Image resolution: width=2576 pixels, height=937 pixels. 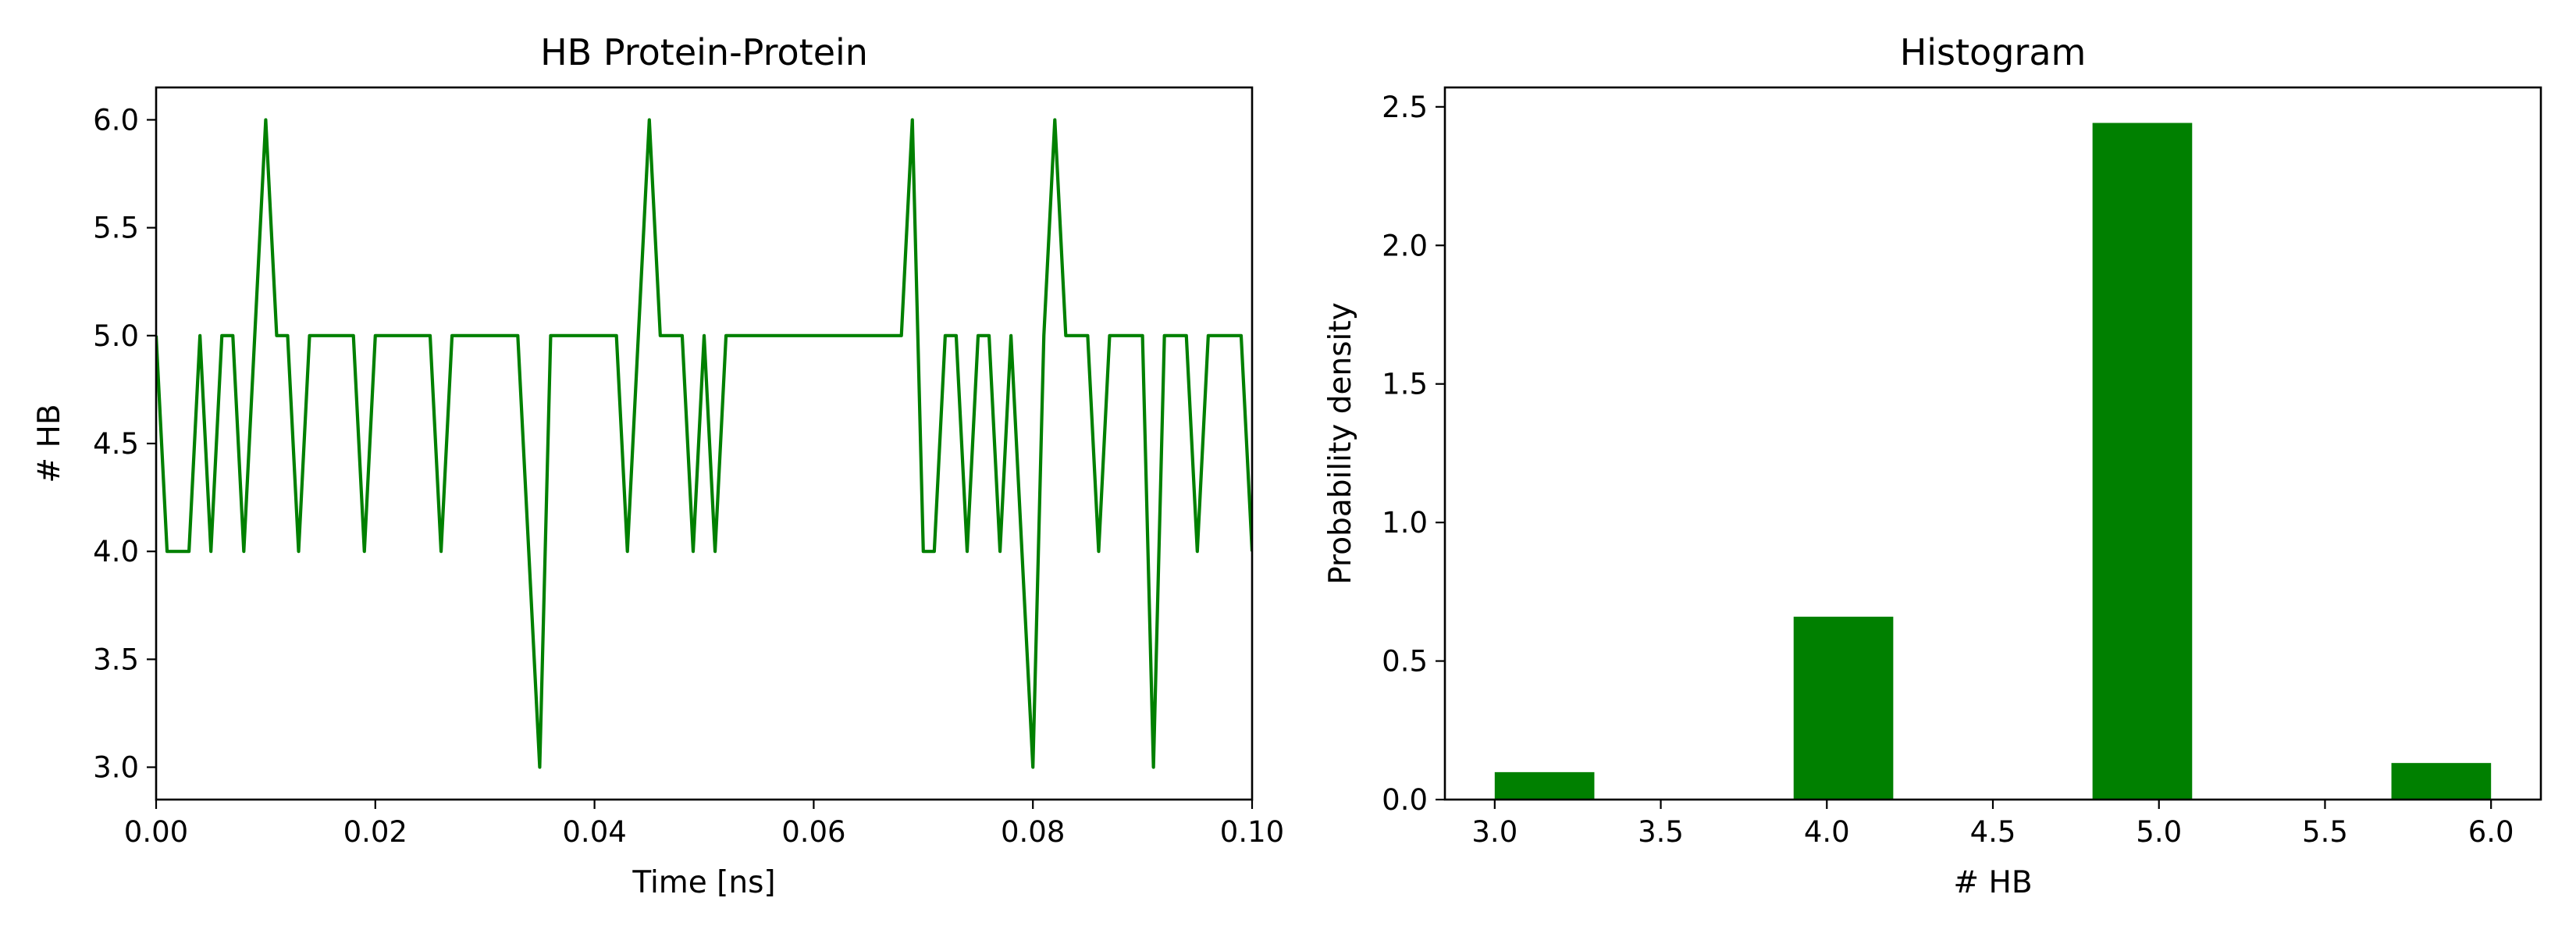 What do you see at coordinates (1252, 832) in the screenshot?
I see `x-tick-label: 0.10` at bounding box center [1252, 832].